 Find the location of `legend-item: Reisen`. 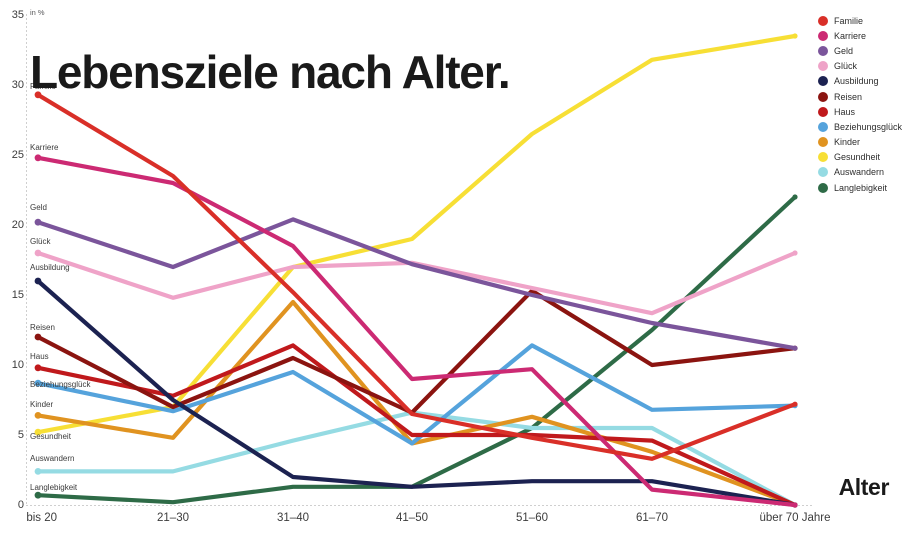

legend-item: Reisen is located at coordinates (860, 96).